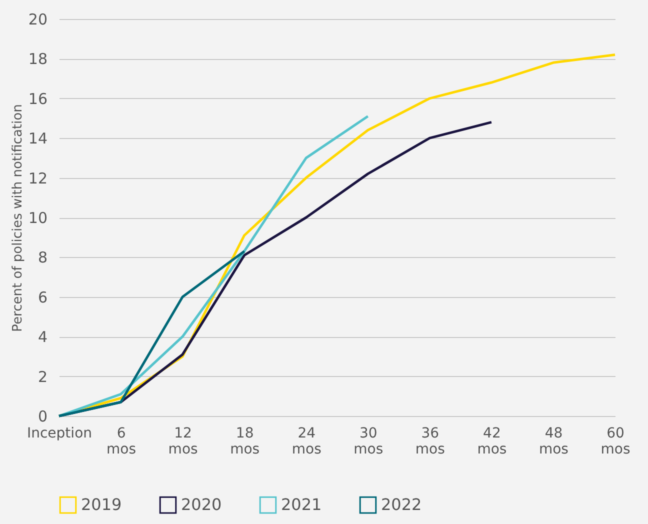 Image resolution: width=648 pixels, height=524 pixels. What do you see at coordinates (38, 218) in the screenshot?
I see `y-tick-label: 10` at bounding box center [38, 218].